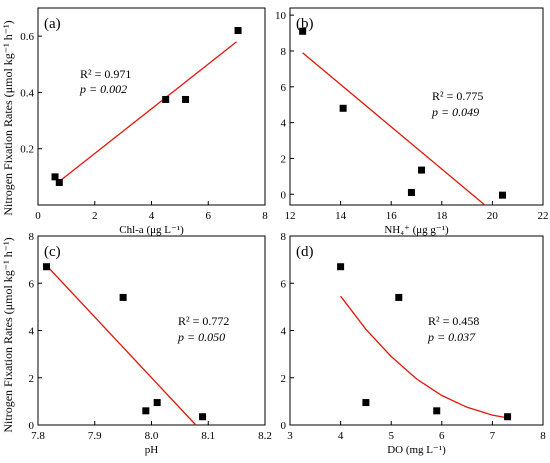 Image resolution: width=550 pixels, height=463 pixels. Describe the element at coordinates (152, 450) in the screenshot. I see `panel-c-x-axis-label: pH` at that location.